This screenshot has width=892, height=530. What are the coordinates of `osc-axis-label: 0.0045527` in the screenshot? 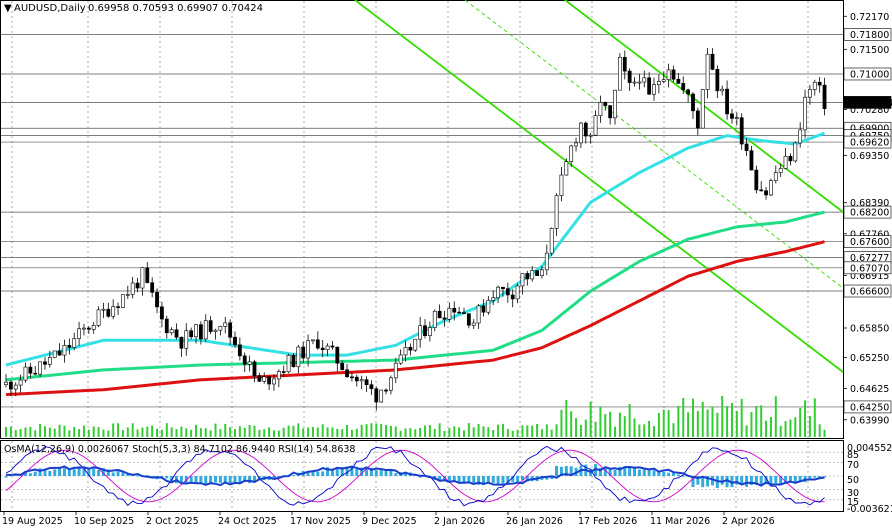 It's located at (869, 448).